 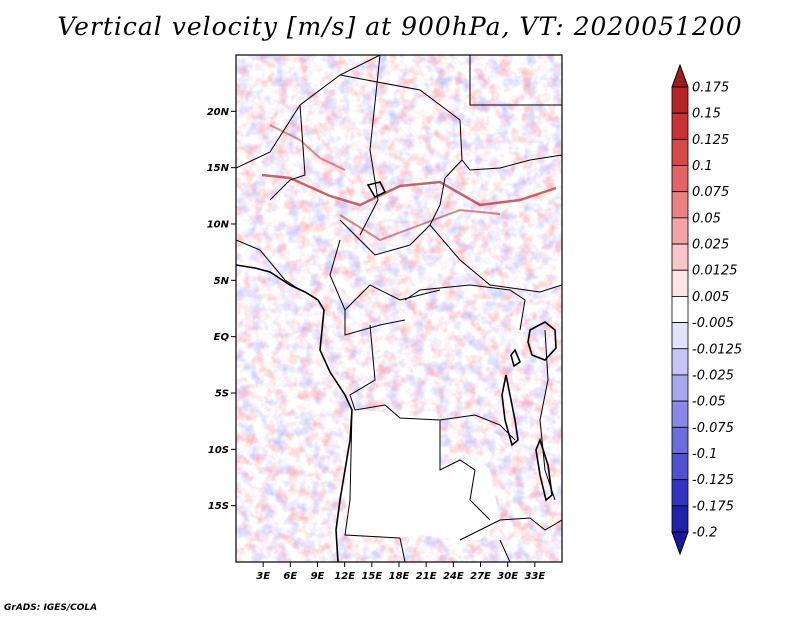 I want to click on lon-tick-label: 21E, so click(x=426, y=576).